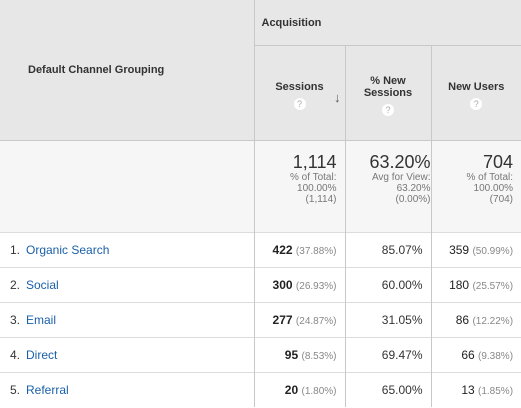 The height and width of the screenshot is (408, 521). What do you see at coordinates (501, 199) in the screenshot?
I see `new-users-total-line3: (704)` at bounding box center [501, 199].